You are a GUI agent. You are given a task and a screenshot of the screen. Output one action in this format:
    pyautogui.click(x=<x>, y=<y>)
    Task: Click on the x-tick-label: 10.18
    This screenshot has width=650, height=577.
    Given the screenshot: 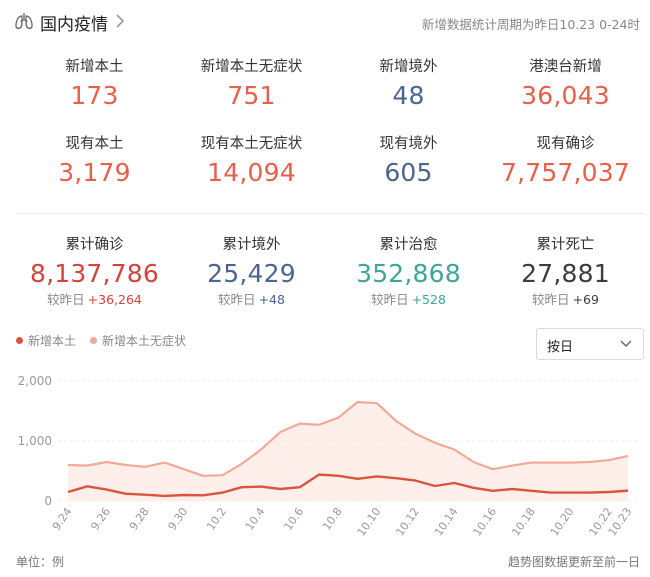 What is the action you would take?
    pyautogui.click(x=523, y=521)
    